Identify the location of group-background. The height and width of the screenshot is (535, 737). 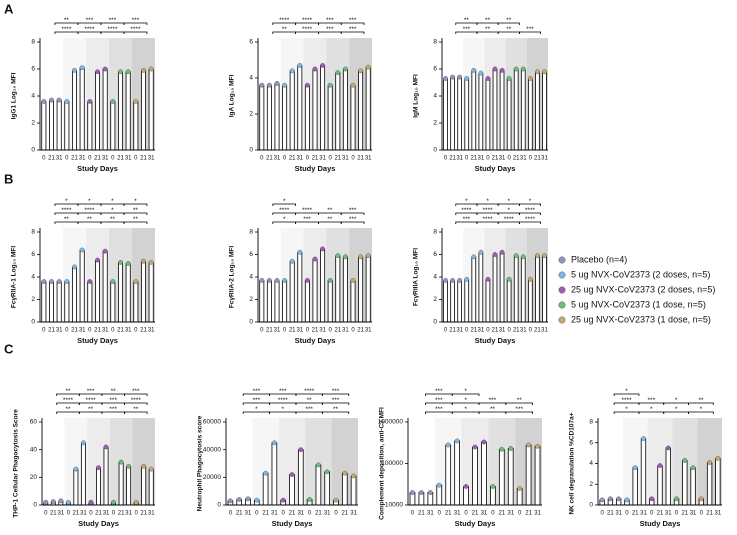
(239, 461).